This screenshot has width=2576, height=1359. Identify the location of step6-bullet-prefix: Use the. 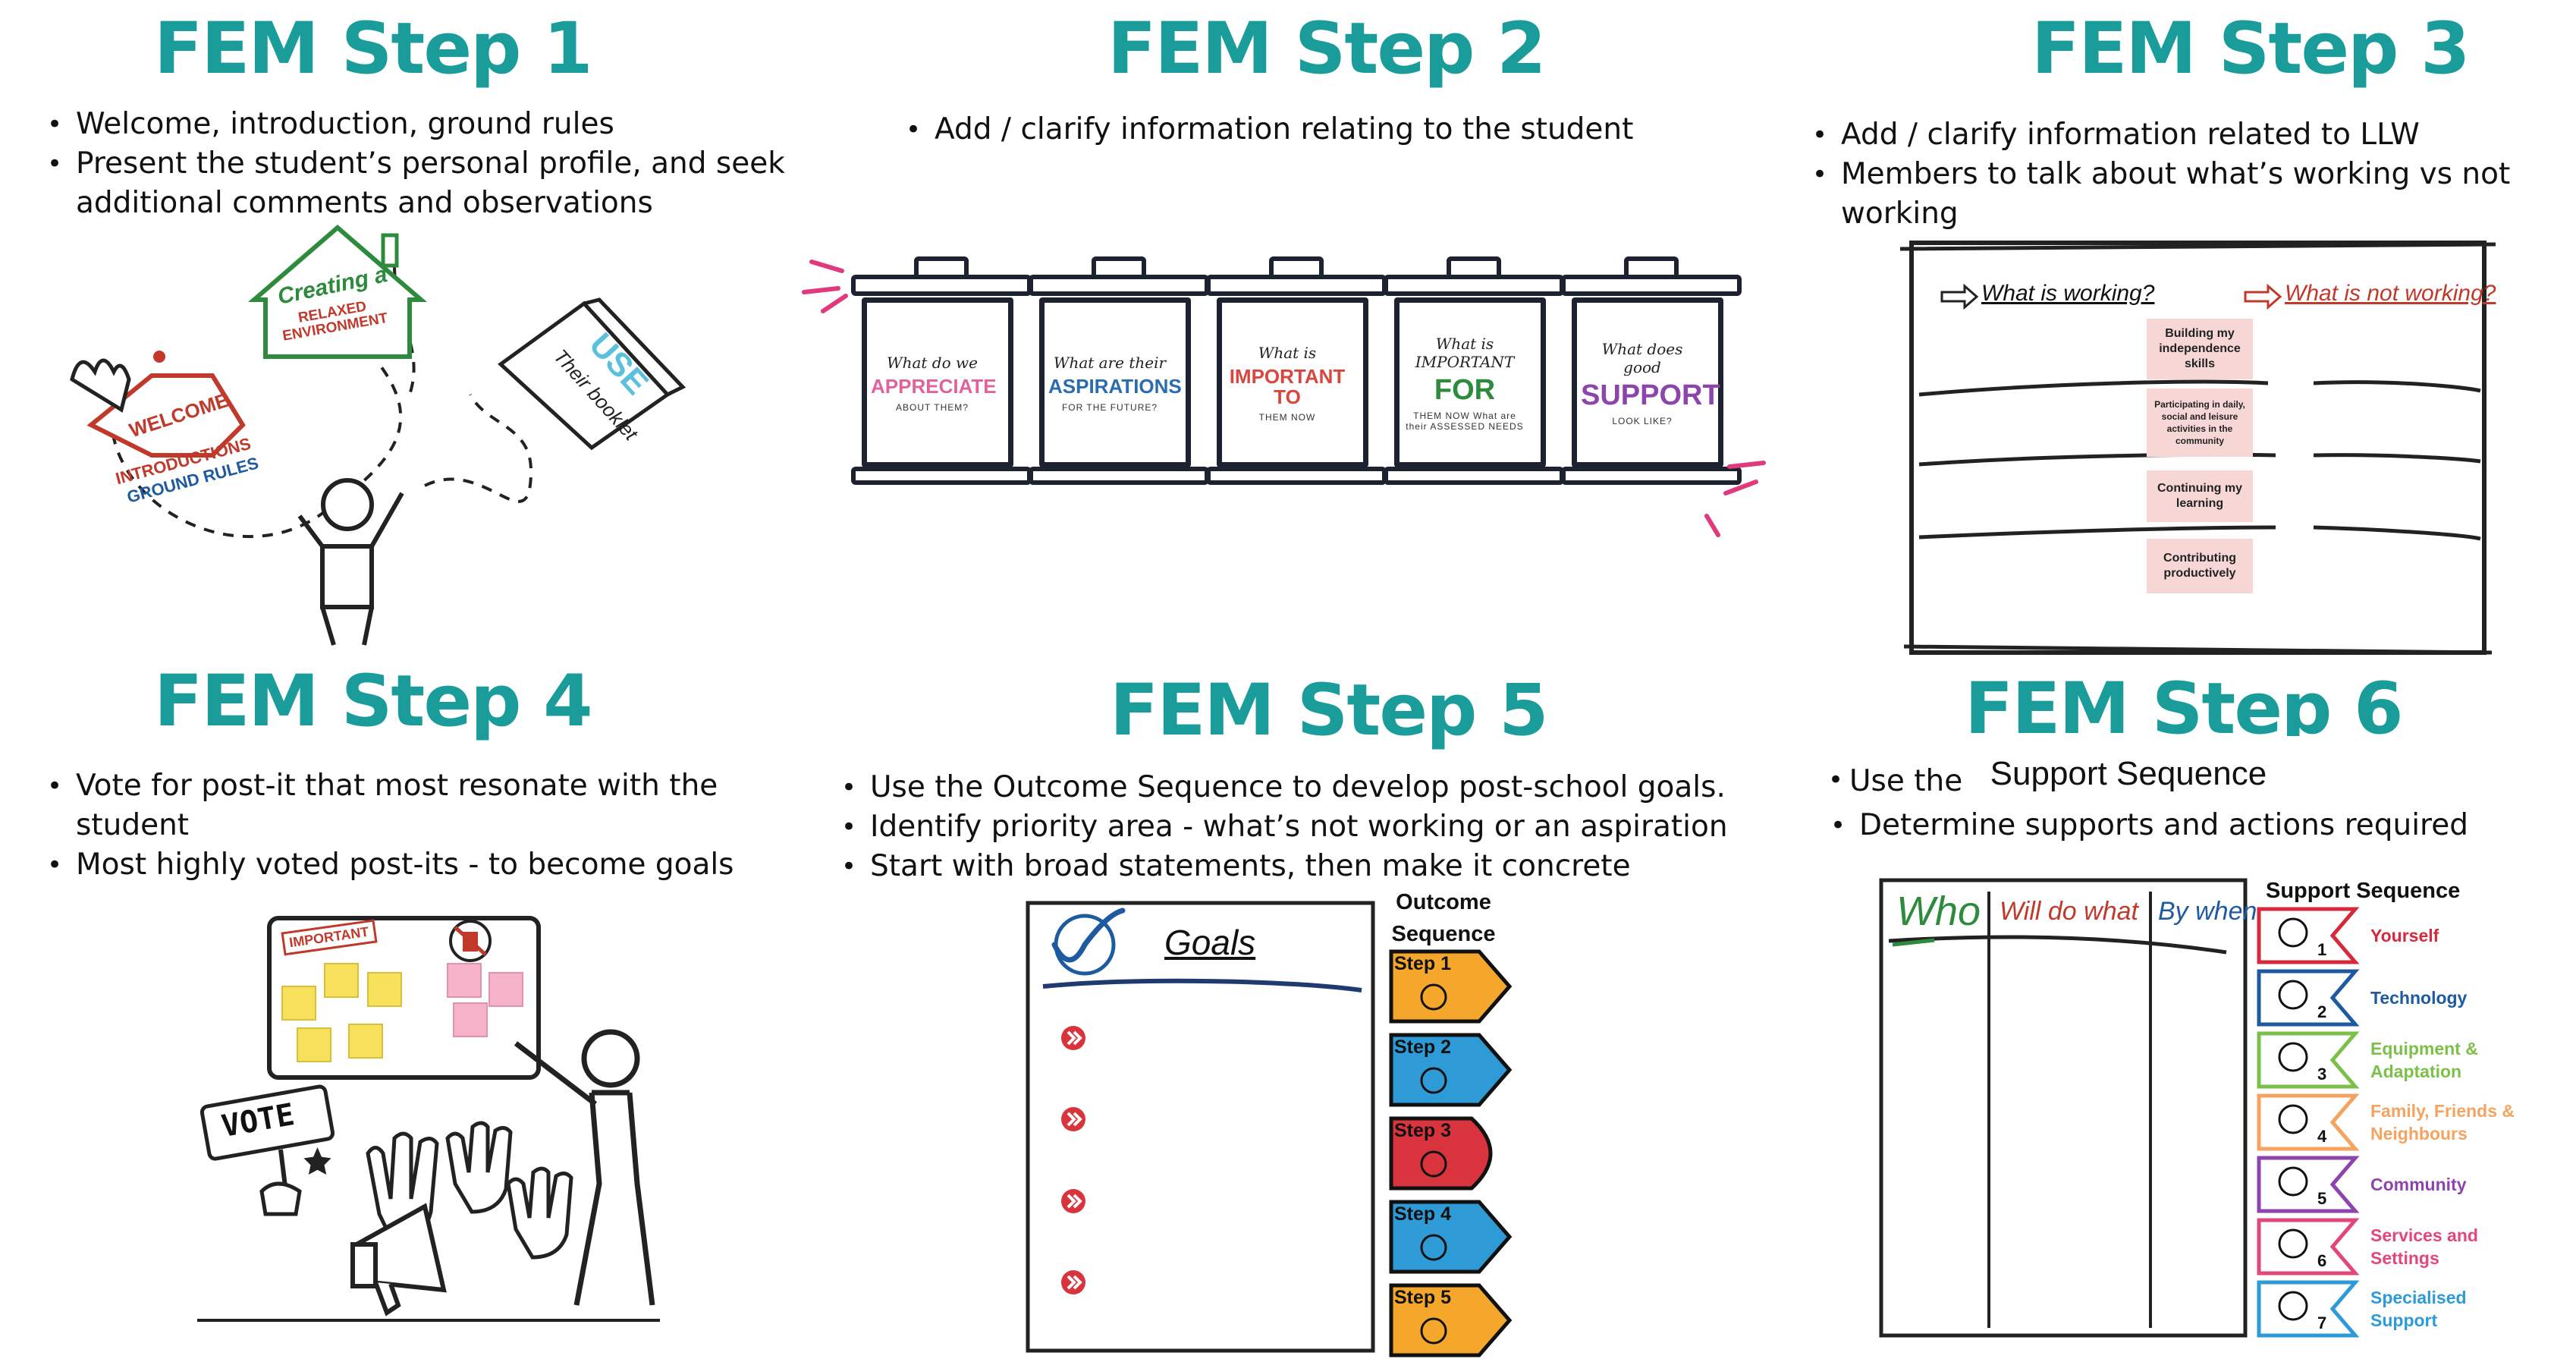
(1906, 781).